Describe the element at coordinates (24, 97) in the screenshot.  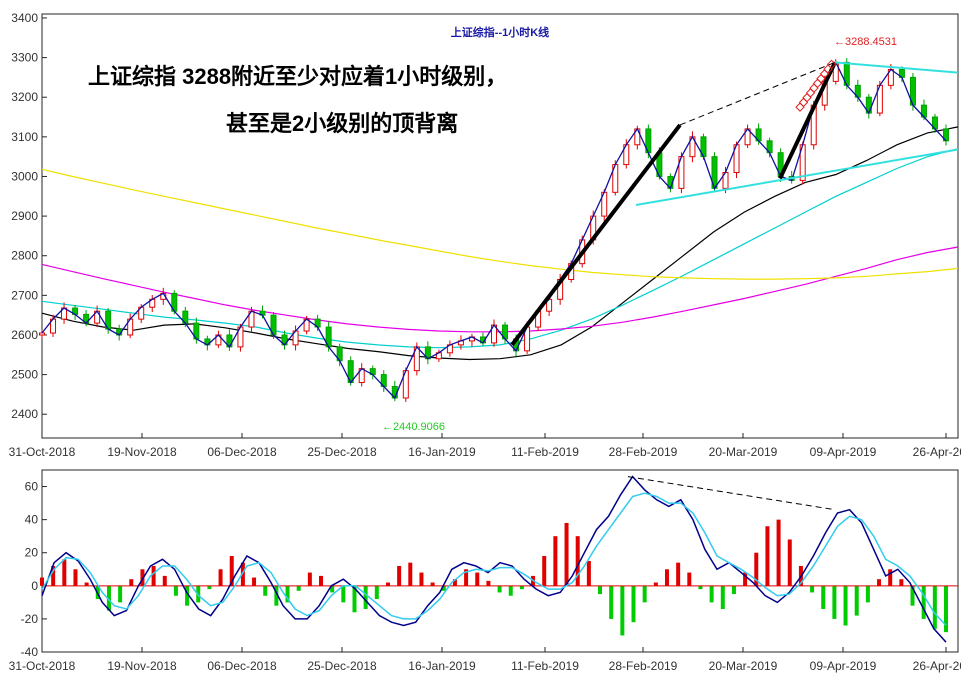
I see `y-tick-label: 3200` at that location.